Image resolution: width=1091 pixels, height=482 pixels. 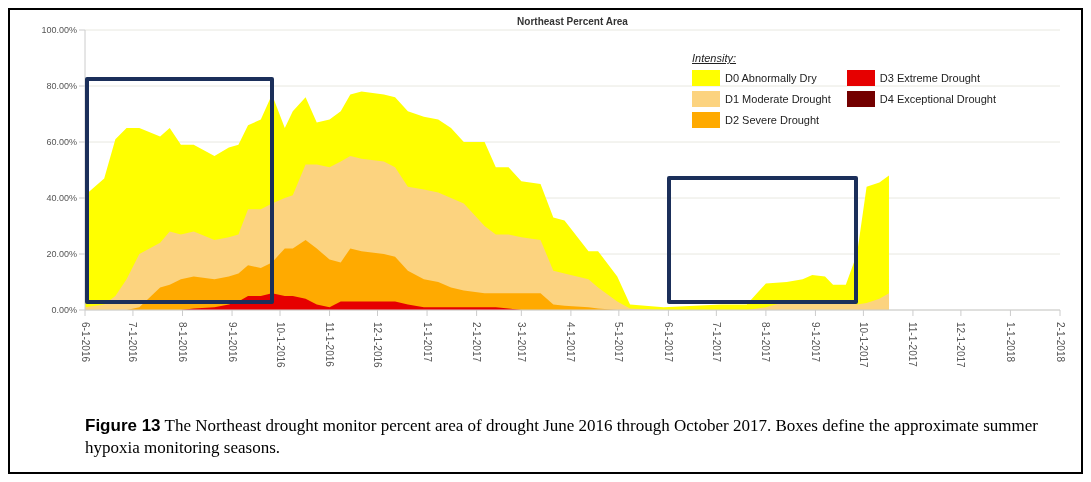 I want to click on y-tick-label: 40.00%, so click(x=61, y=198).